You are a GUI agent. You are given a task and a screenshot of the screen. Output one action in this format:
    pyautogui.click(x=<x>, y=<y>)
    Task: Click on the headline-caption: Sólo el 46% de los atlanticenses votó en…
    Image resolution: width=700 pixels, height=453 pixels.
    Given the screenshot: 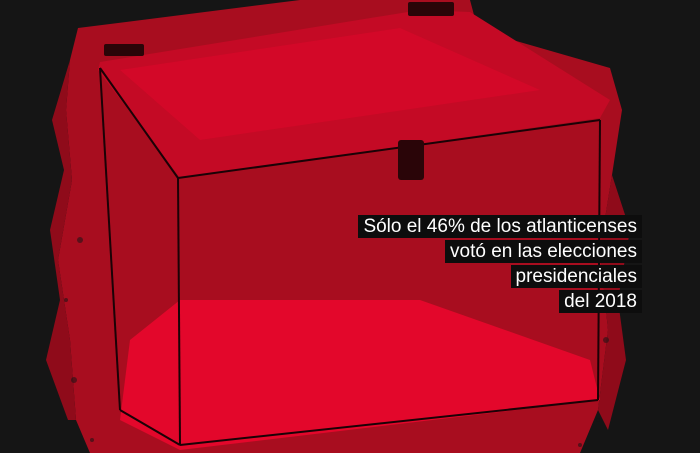 What is the action you would take?
    pyautogui.click(x=500, y=265)
    